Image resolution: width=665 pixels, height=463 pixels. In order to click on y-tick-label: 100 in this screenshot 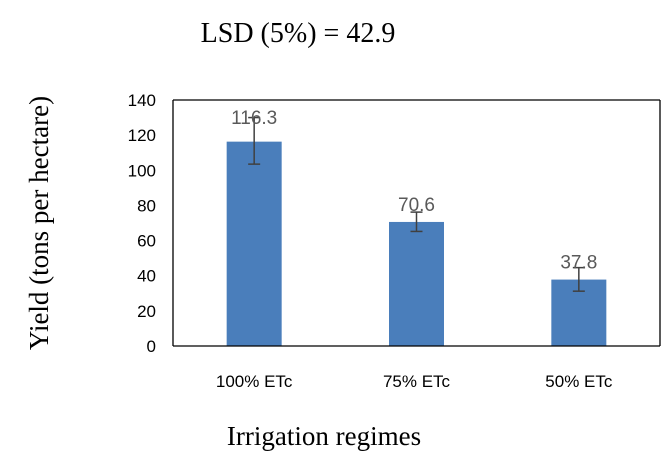, I will do `click(142, 170)`.